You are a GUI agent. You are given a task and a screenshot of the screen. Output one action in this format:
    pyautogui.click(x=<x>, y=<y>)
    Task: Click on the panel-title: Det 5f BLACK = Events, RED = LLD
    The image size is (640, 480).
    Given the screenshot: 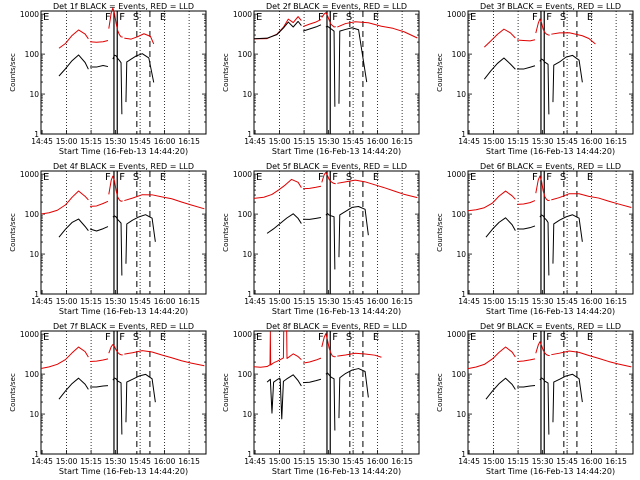 What is the action you would take?
    pyautogui.click(x=336, y=166)
    